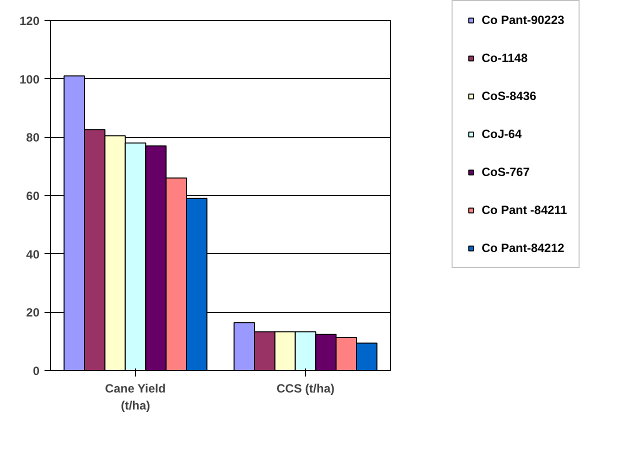  What do you see at coordinates (305, 389) in the screenshot?
I see `x-tick-label: CCS (t/ha)` at bounding box center [305, 389].